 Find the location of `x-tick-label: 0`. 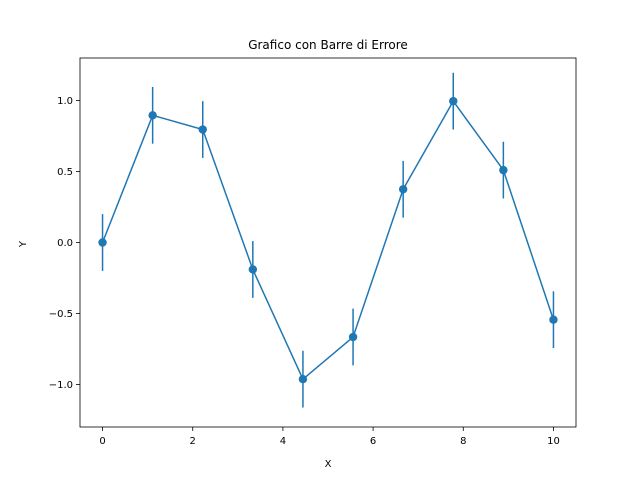

x-tick-label: 0 is located at coordinates (102, 441).